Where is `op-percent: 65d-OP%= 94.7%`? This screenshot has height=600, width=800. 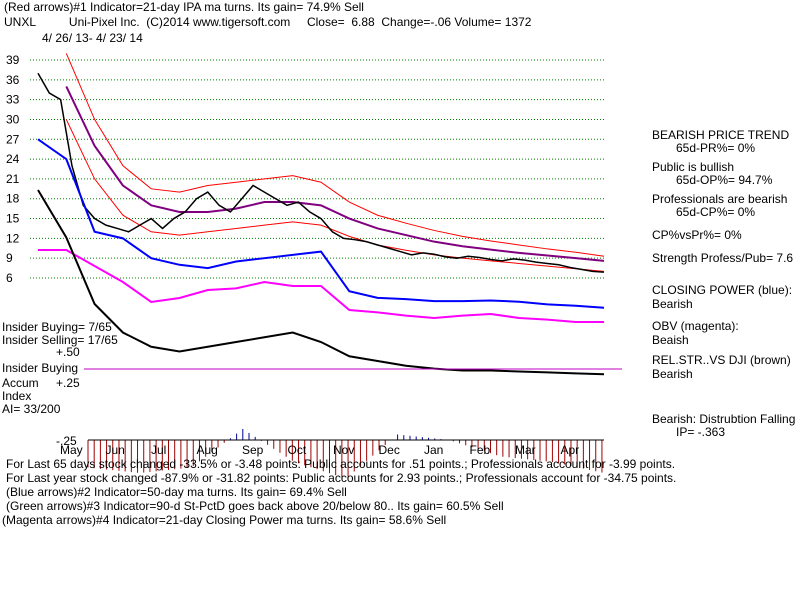
op-percent: 65d-OP%= 94.7% is located at coordinates (724, 180).